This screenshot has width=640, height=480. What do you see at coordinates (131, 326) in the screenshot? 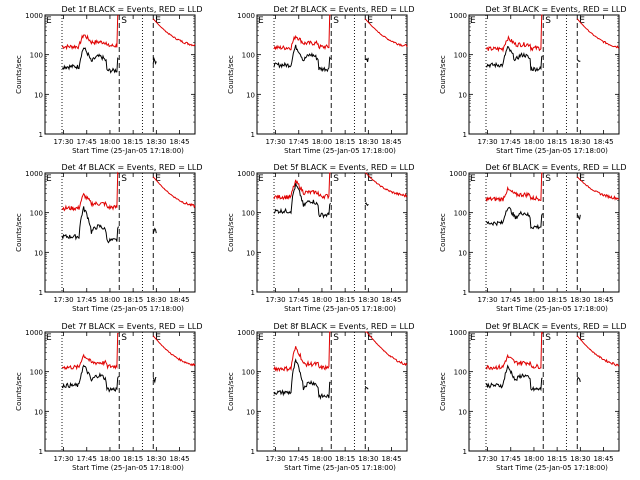
I see `panel-title: Det 7f BLACK = Events, RED = LLD` at bounding box center [131, 326].